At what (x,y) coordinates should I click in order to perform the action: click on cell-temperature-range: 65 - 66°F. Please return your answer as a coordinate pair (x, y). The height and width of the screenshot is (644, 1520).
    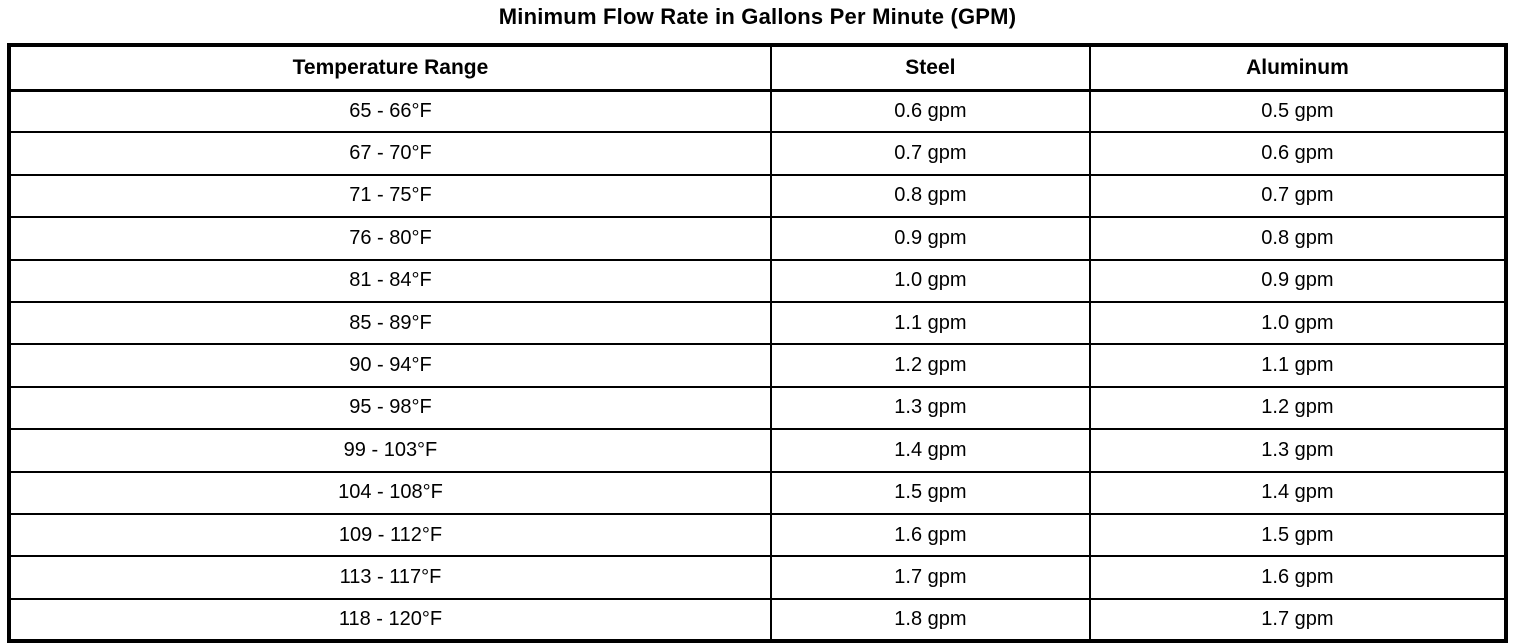
    Looking at the image, I should click on (390, 111).